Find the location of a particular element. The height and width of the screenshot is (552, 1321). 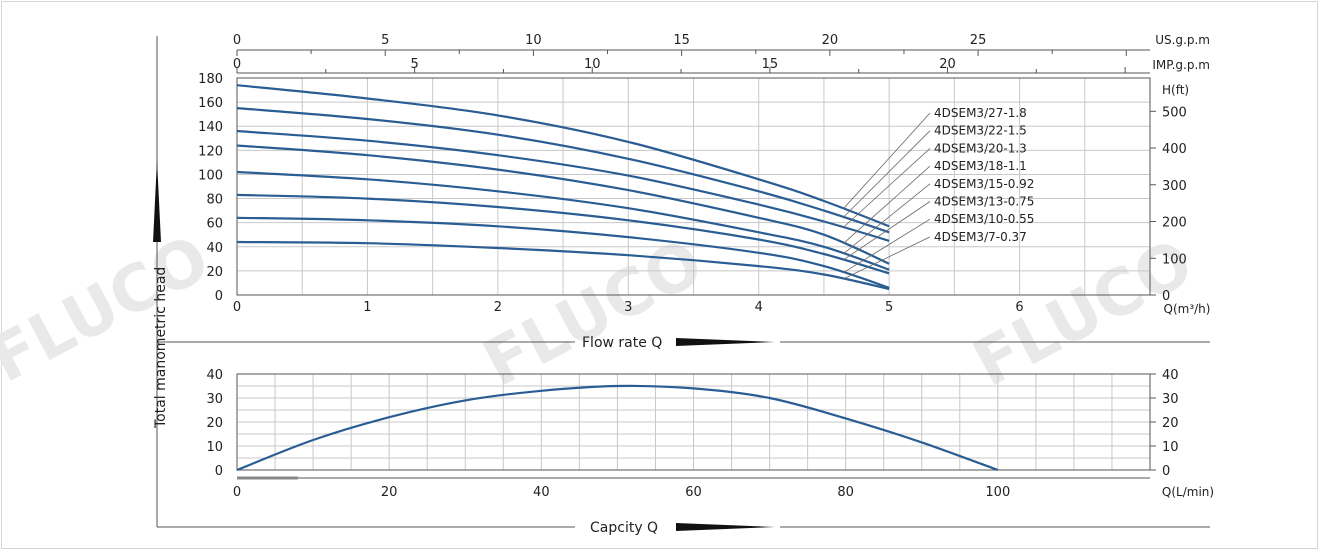

y-tick-label: 180 is located at coordinates (210, 79).